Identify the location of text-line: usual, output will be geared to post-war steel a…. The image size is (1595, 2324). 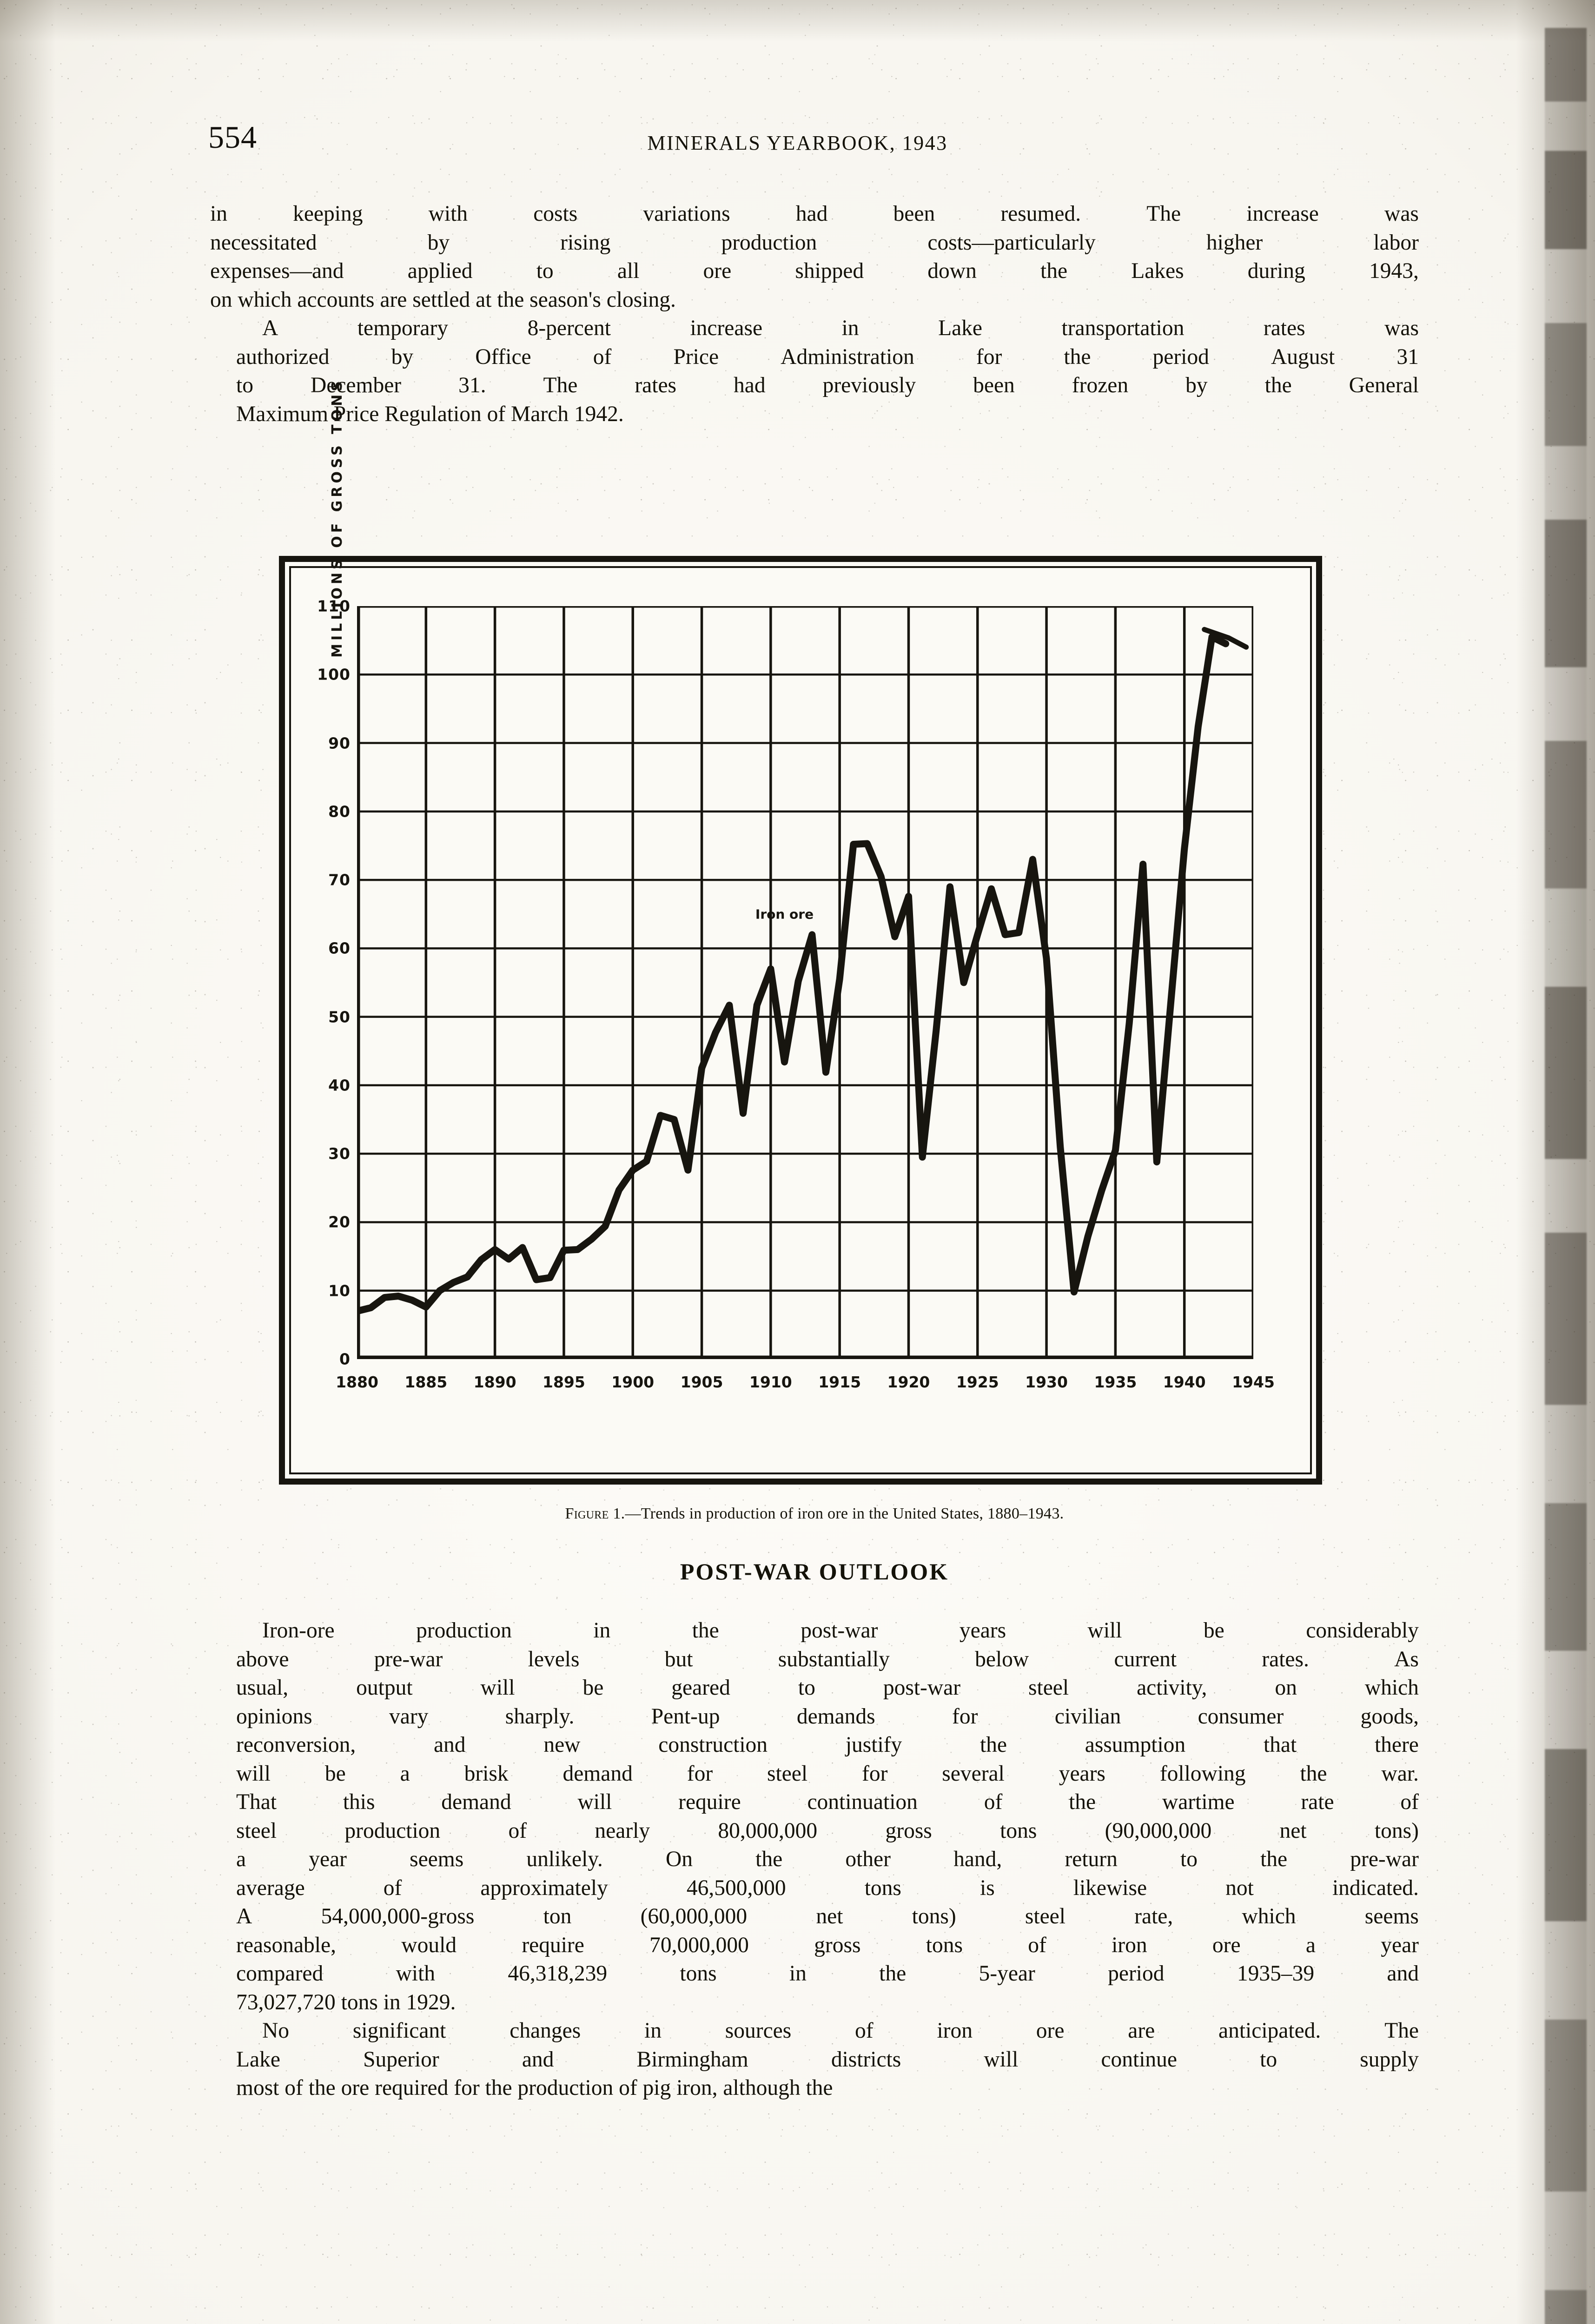
(827, 1688).